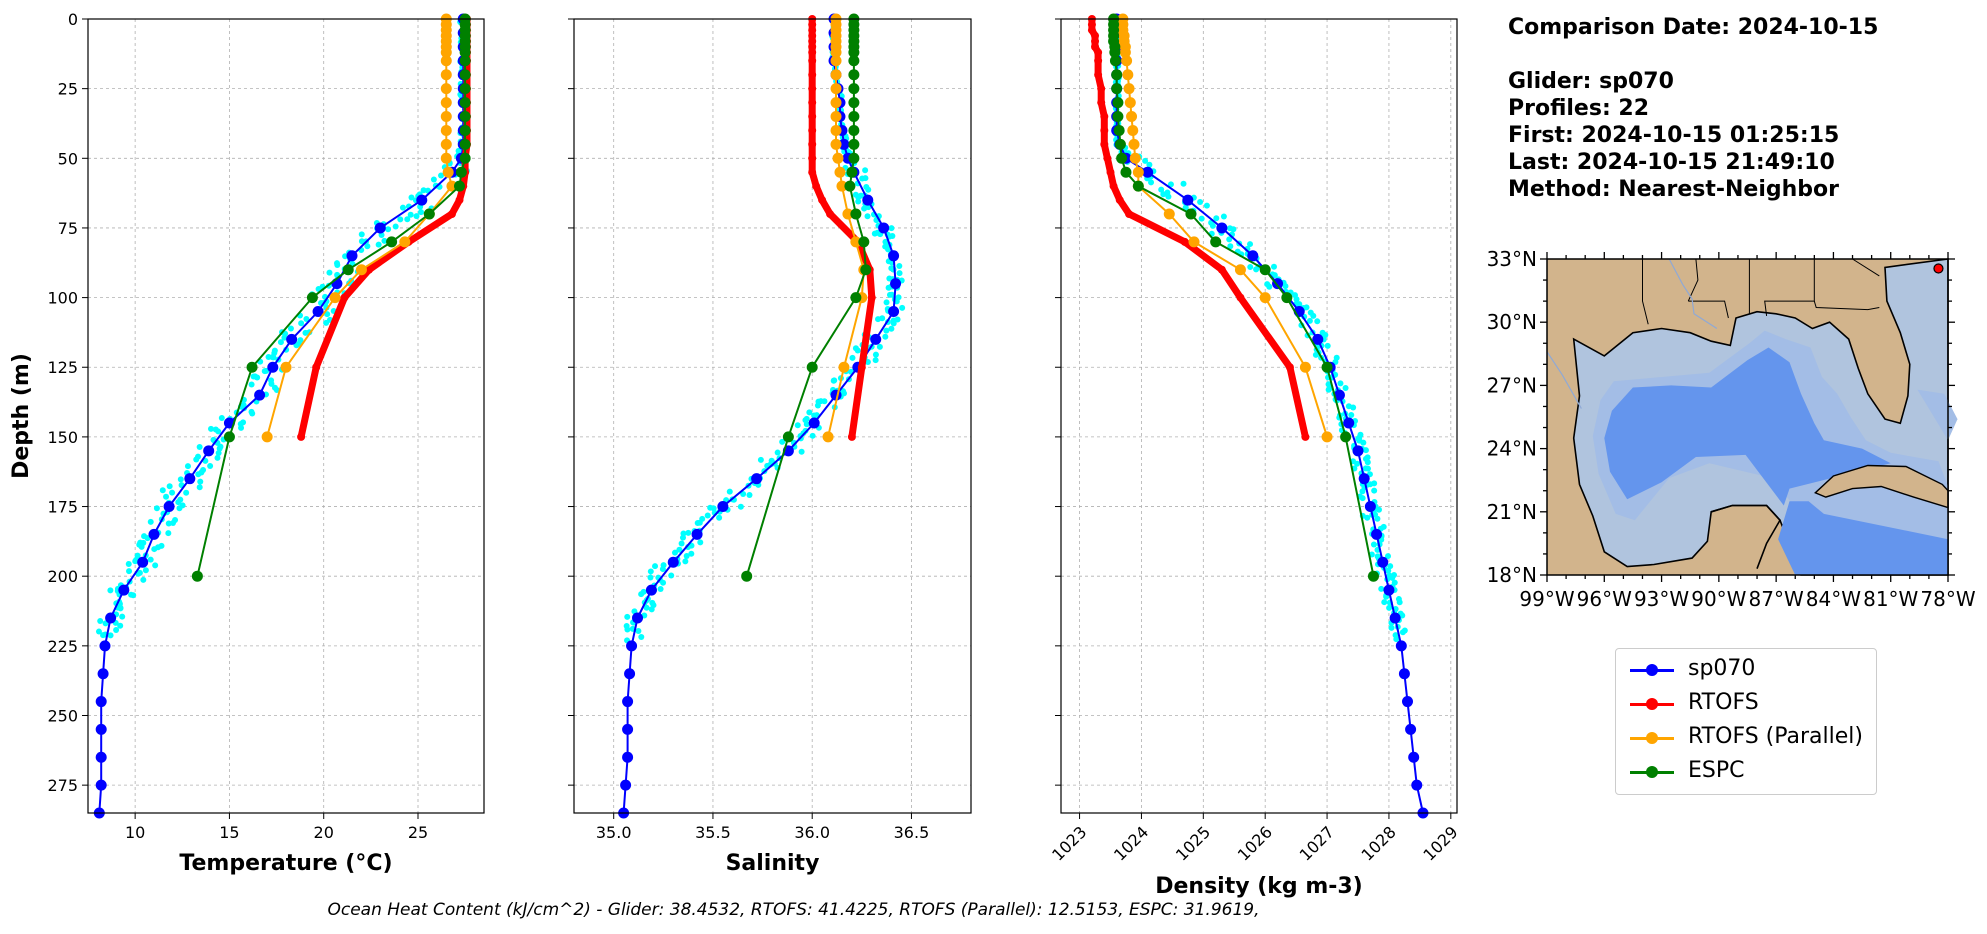 The height and width of the screenshot is (934, 1987). Describe the element at coordinates (62, 576) in the screenshot. I see `y-tick-label: 200` at that location.